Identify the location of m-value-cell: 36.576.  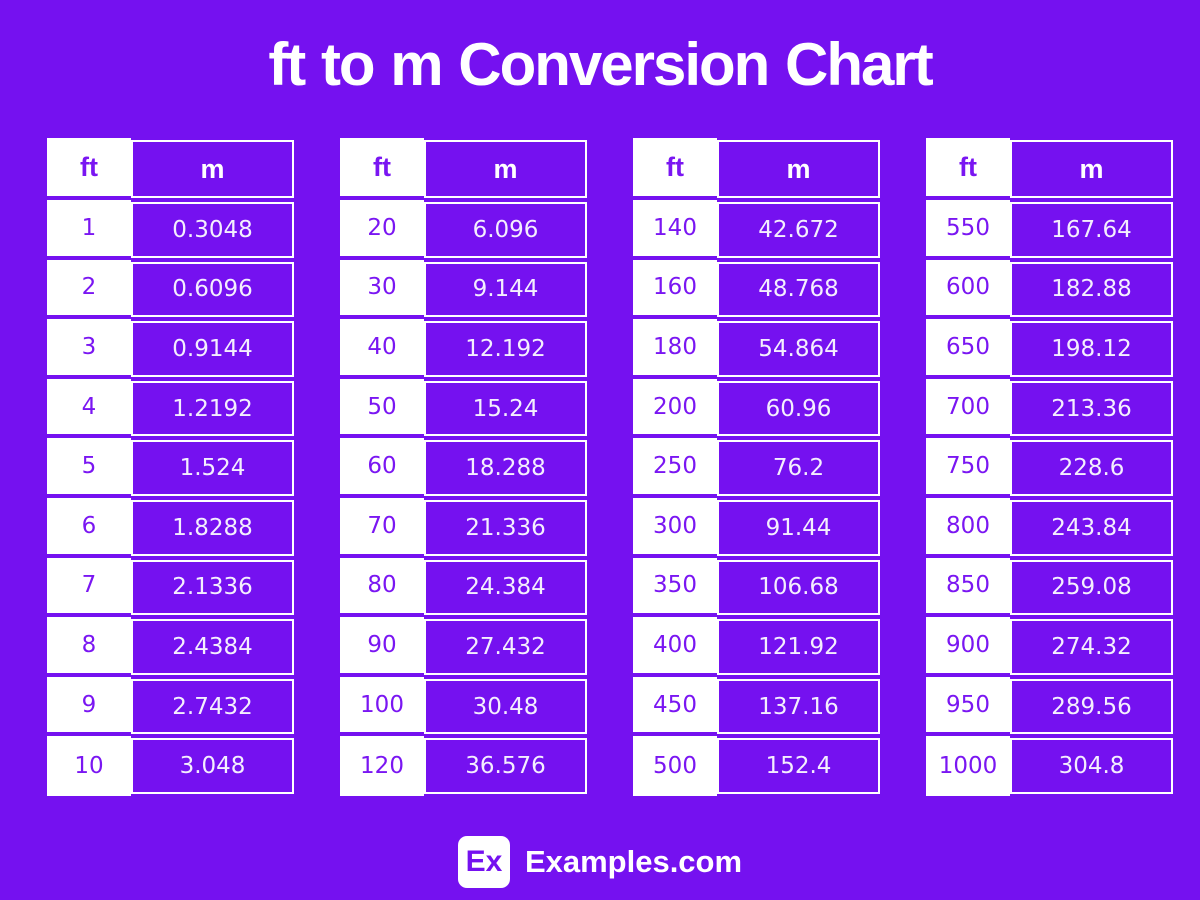
(505, 766).